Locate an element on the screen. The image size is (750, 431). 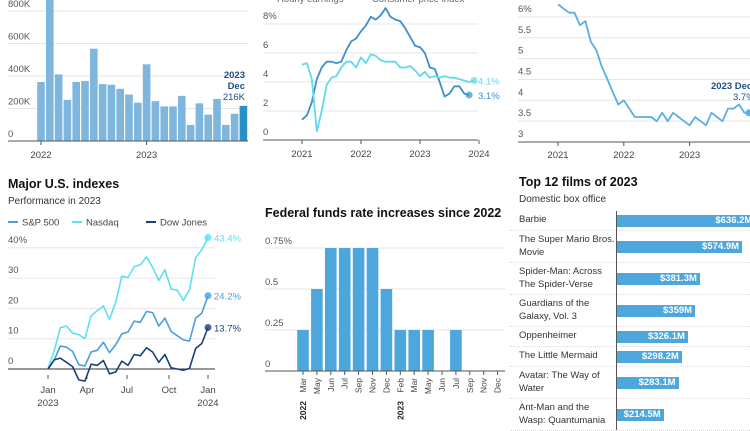
bar-dec-2023 is located at coordinates (243, 123).